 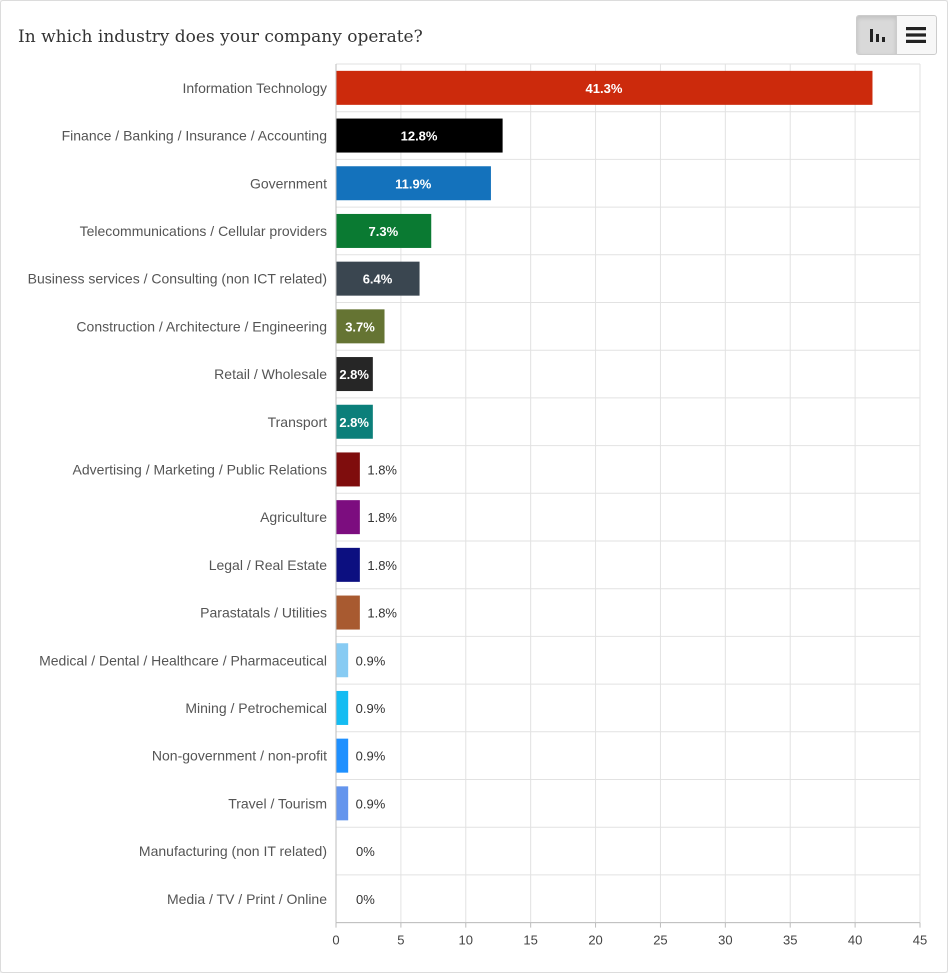 I want to click on list-view-button, so click(x=915, y=35).